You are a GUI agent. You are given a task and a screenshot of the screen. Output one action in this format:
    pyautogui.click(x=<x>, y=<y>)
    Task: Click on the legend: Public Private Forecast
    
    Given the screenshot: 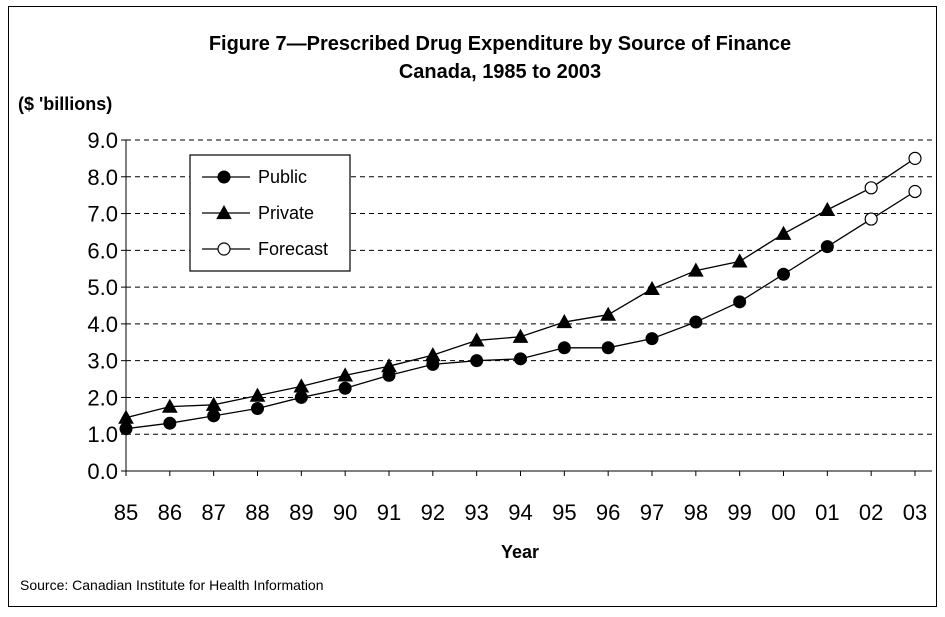 What is the action you would take?
    pyautogui.click(x=270, y=213)
    